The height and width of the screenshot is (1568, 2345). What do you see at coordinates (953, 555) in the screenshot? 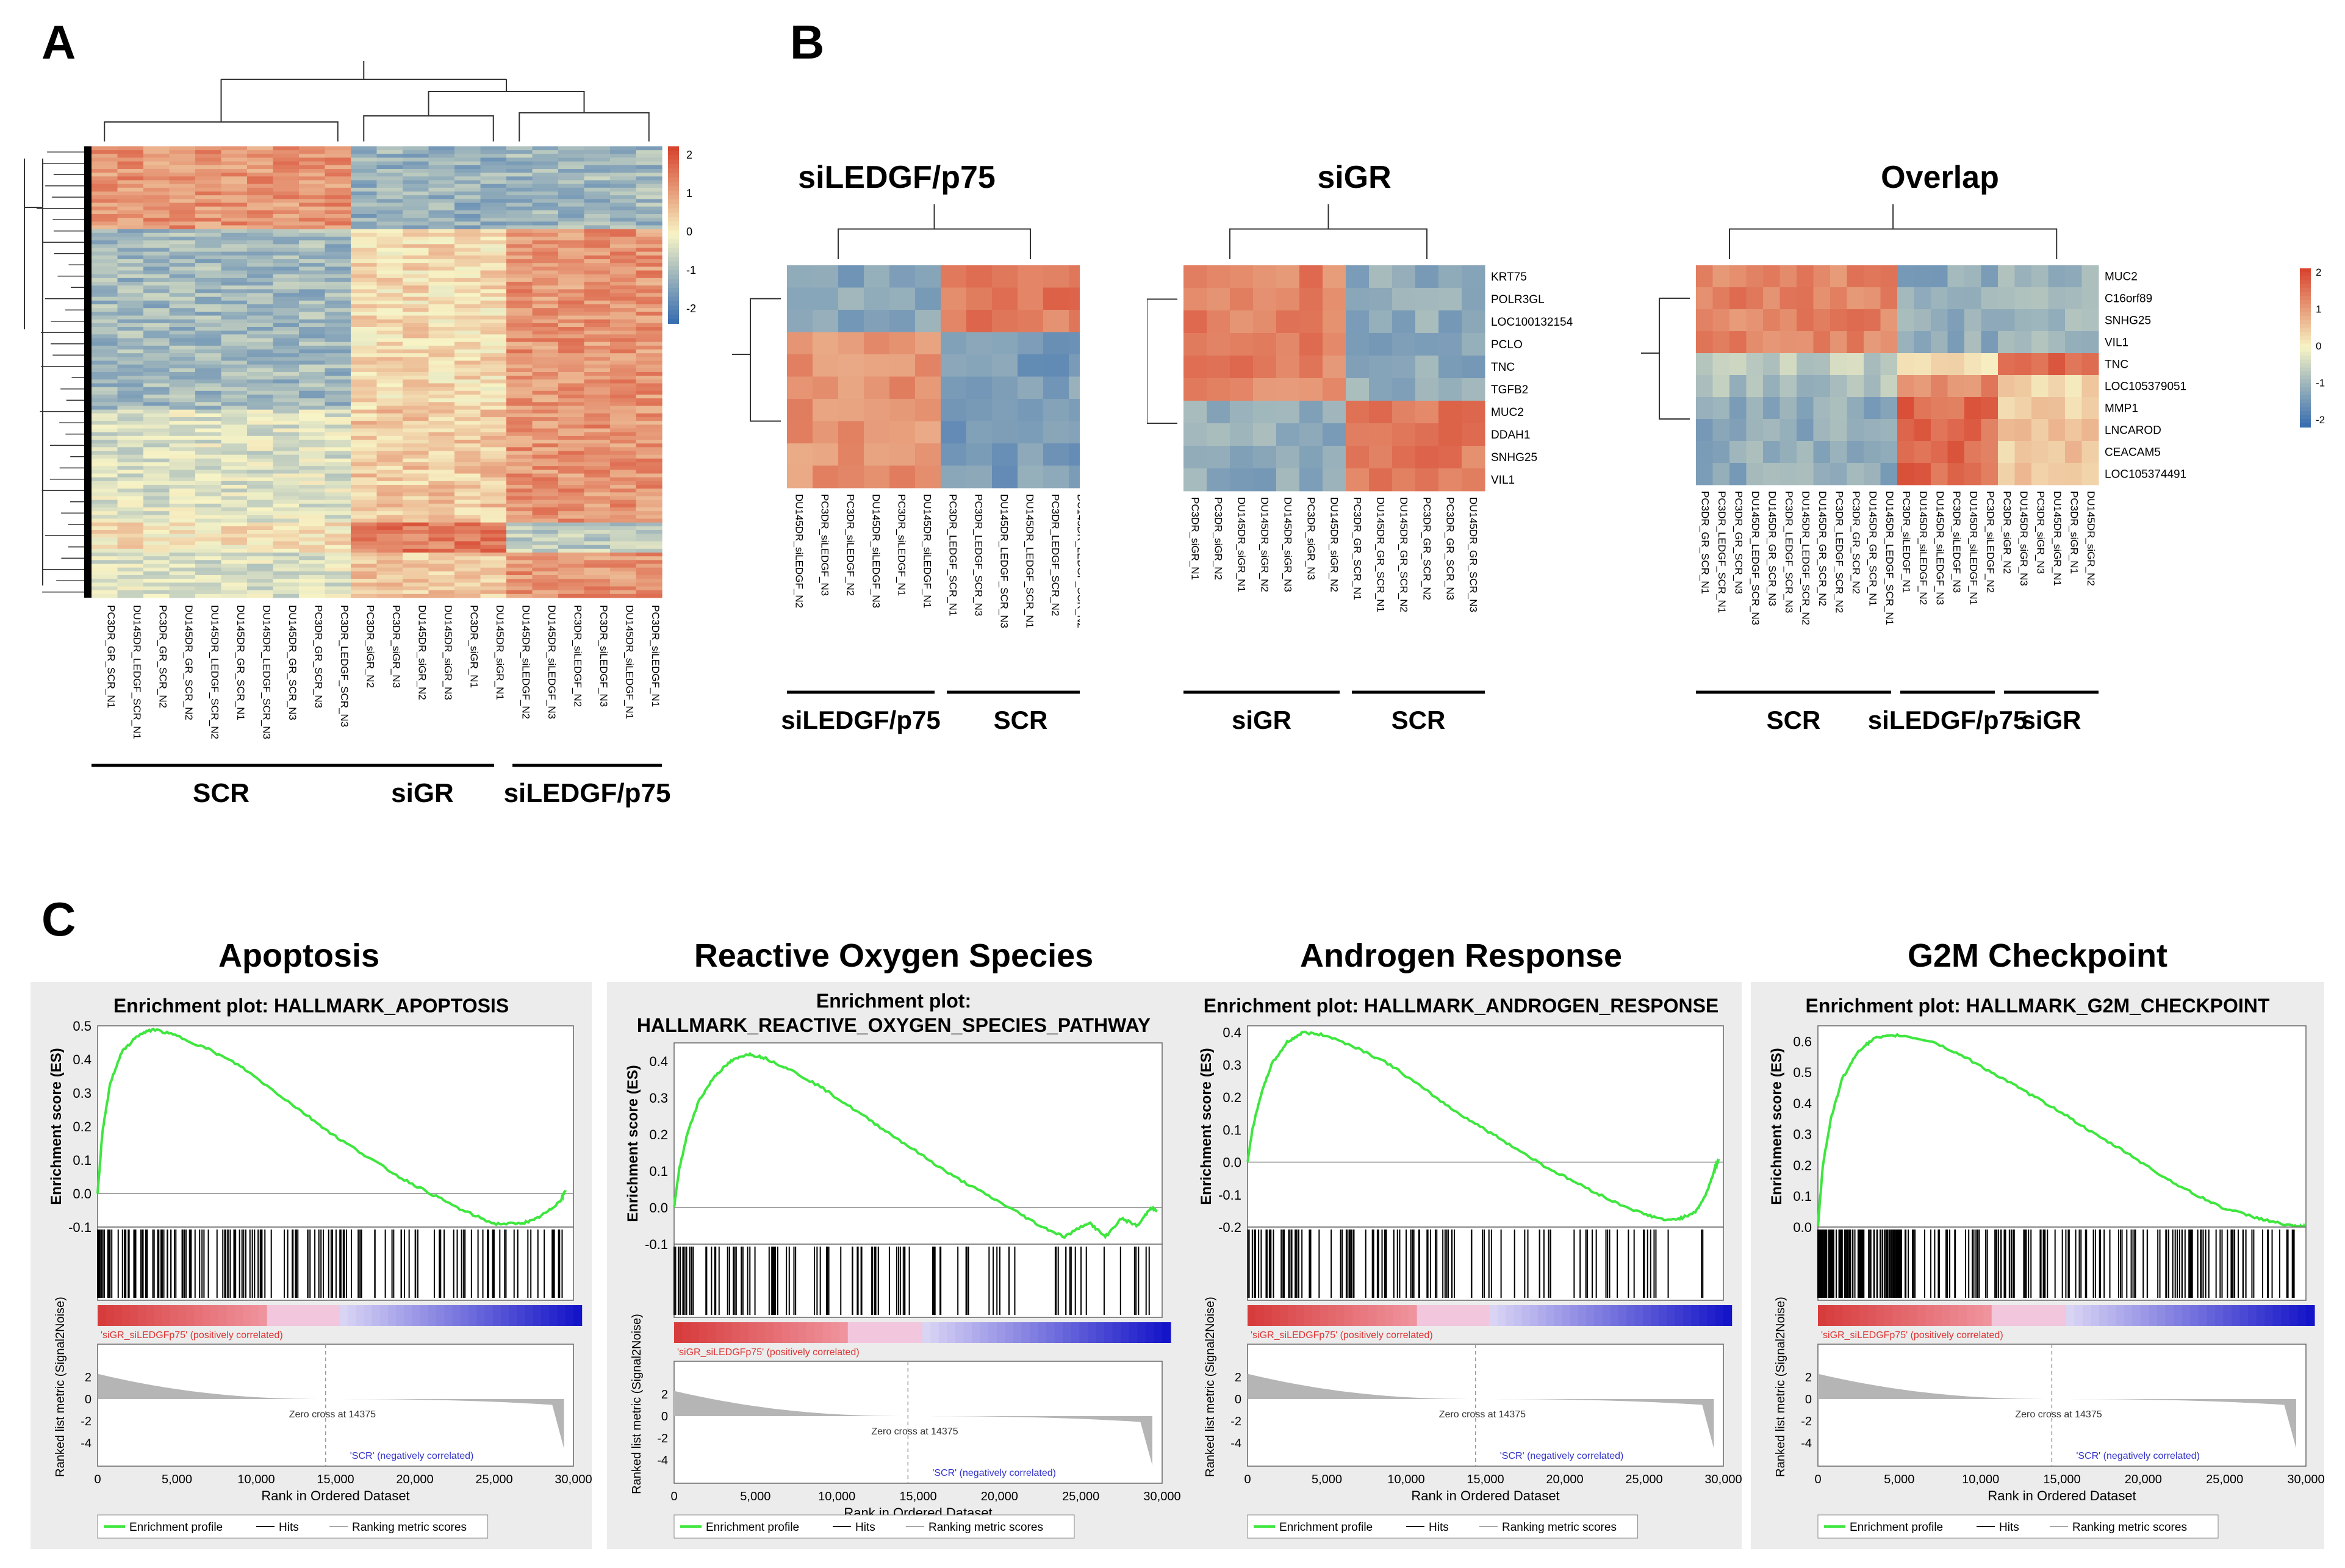
I see `sample-label: PC3DR_LEDGF_SCR_N1` at bounding box center [953, 555].